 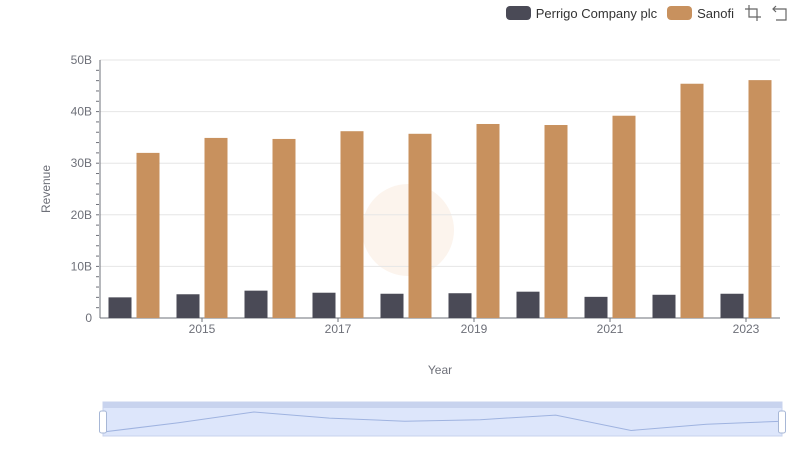 What do you see at coordinates (352, 224) in the screenshot?
I see `bar-sanofi-2017` at bounding box center [352, 224].